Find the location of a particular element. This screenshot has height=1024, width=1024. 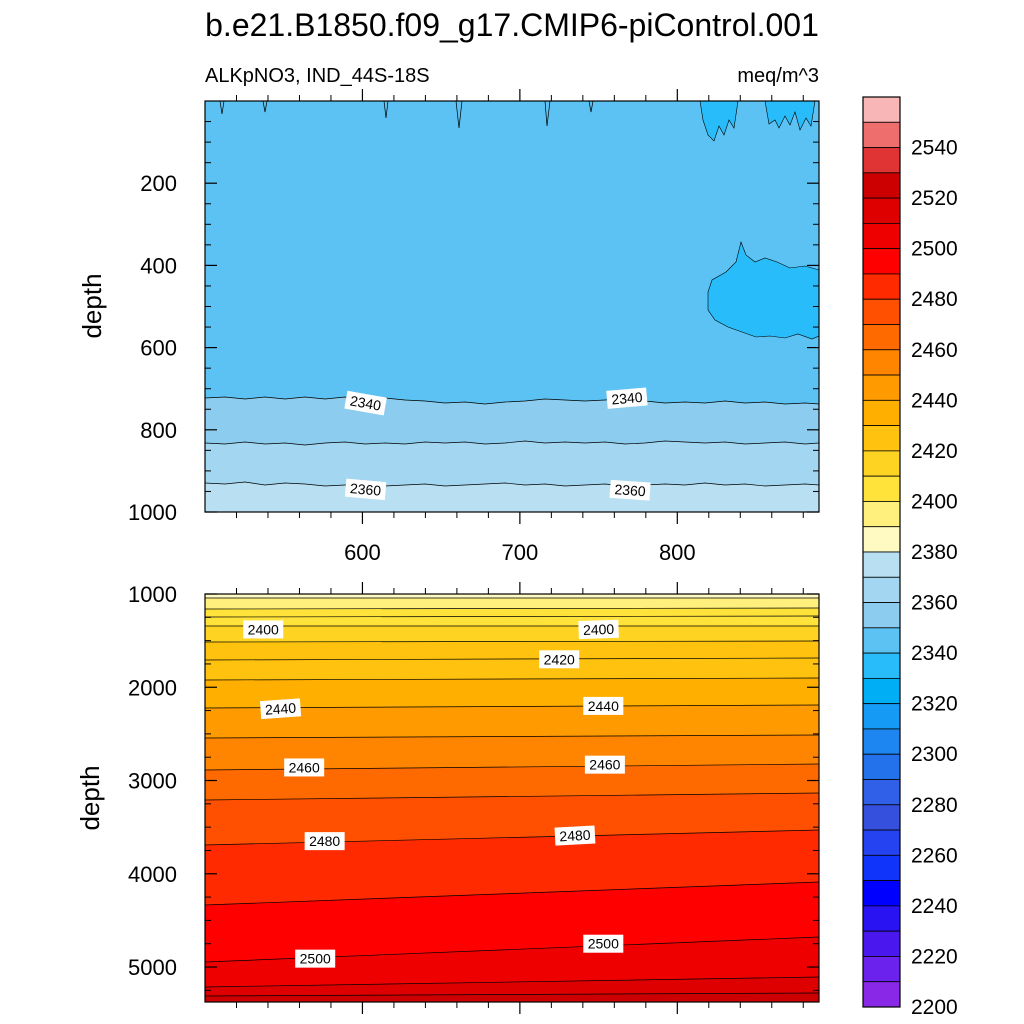

lower-contour-label: 2500 is located at coordinates (603, 943).